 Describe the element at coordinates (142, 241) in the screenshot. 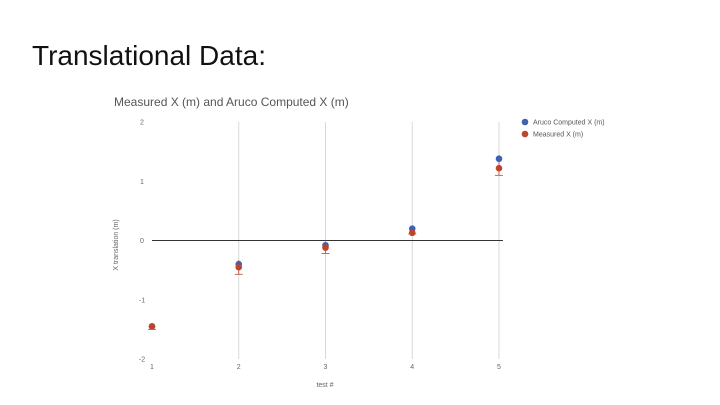

I see `y-tick-label: 0` at that location.